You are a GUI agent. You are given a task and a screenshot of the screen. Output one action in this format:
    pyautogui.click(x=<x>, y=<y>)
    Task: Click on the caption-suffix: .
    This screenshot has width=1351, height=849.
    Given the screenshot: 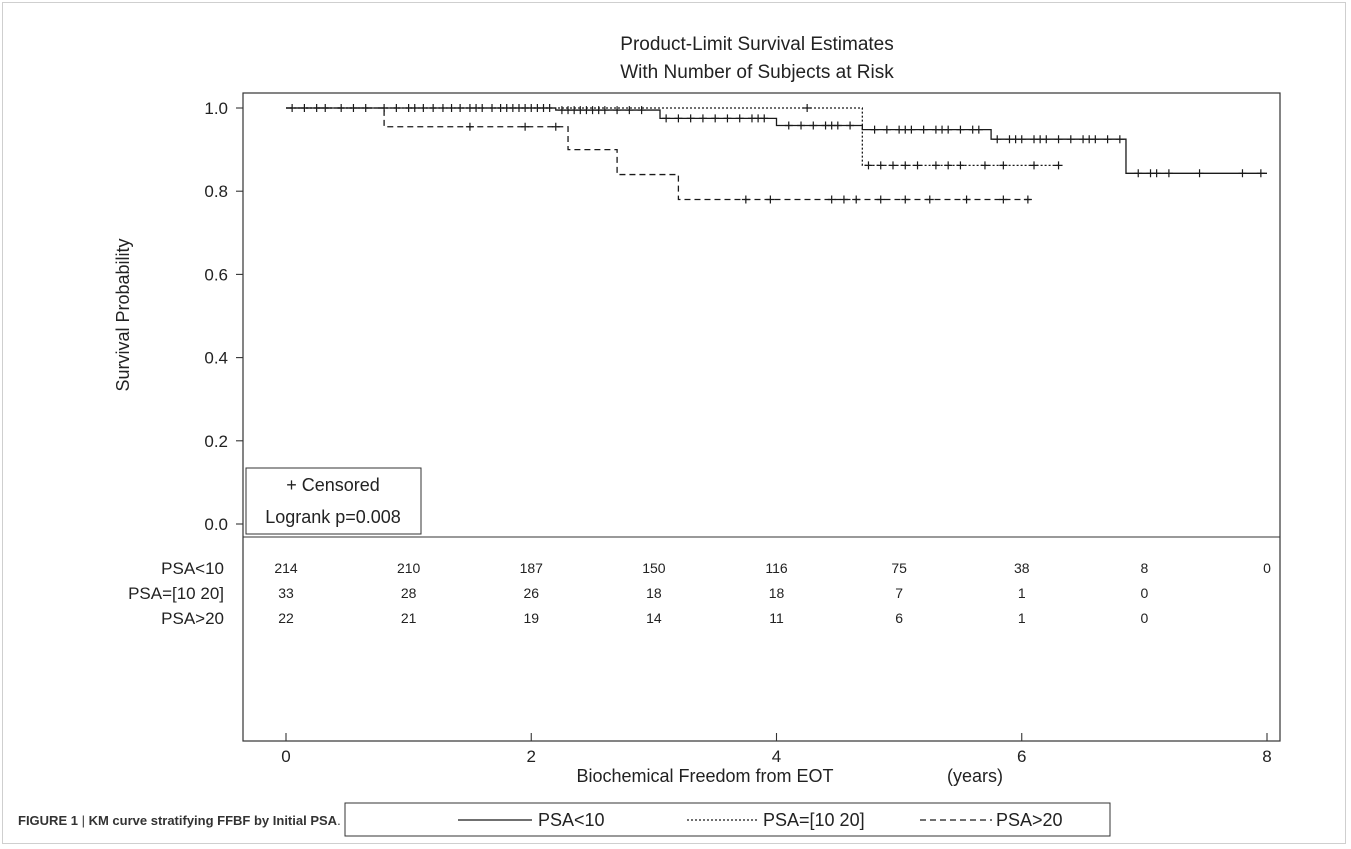 What is the action you would take?
    pyautogui.click(x=339, y=820)
    